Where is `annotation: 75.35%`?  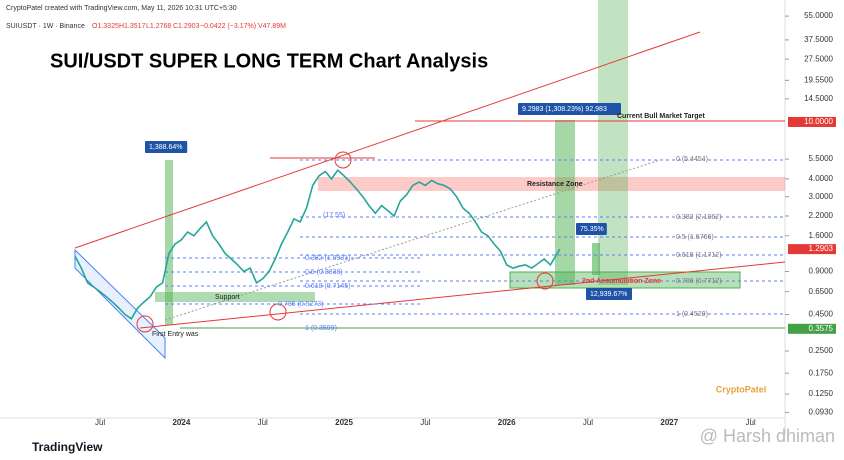
annotation: 75.35% is located at coordinates (592, 229).